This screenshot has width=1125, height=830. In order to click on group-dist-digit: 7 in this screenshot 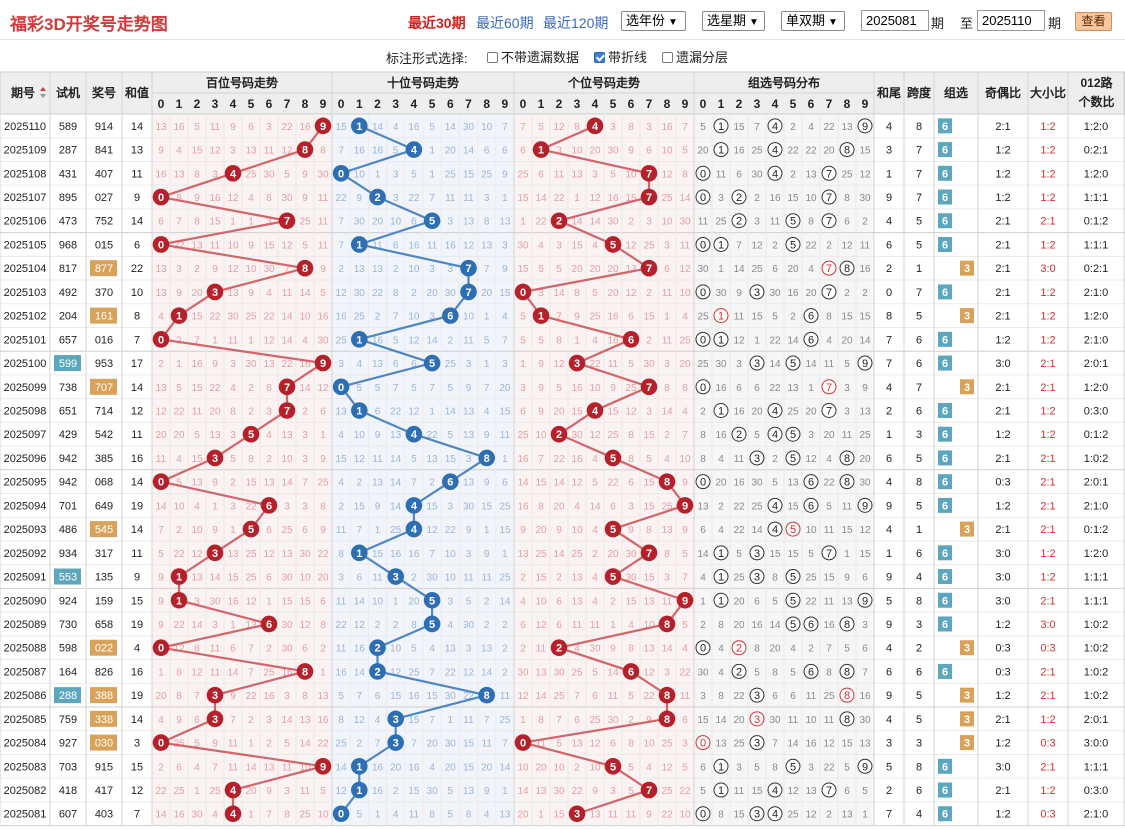, I will do `click(829, 222)`.